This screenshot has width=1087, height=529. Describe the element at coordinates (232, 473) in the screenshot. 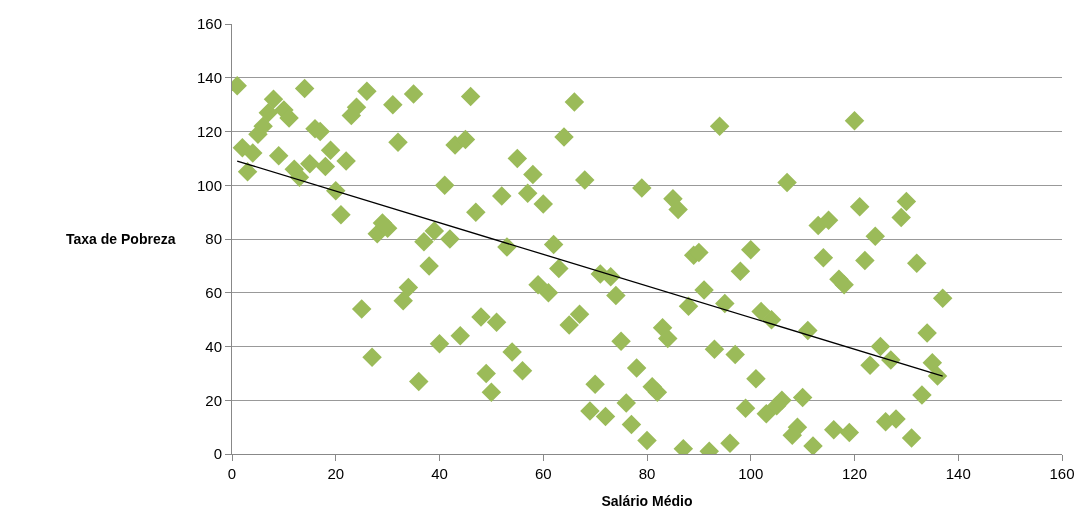

I see `x-tick-label: 0` at that location.